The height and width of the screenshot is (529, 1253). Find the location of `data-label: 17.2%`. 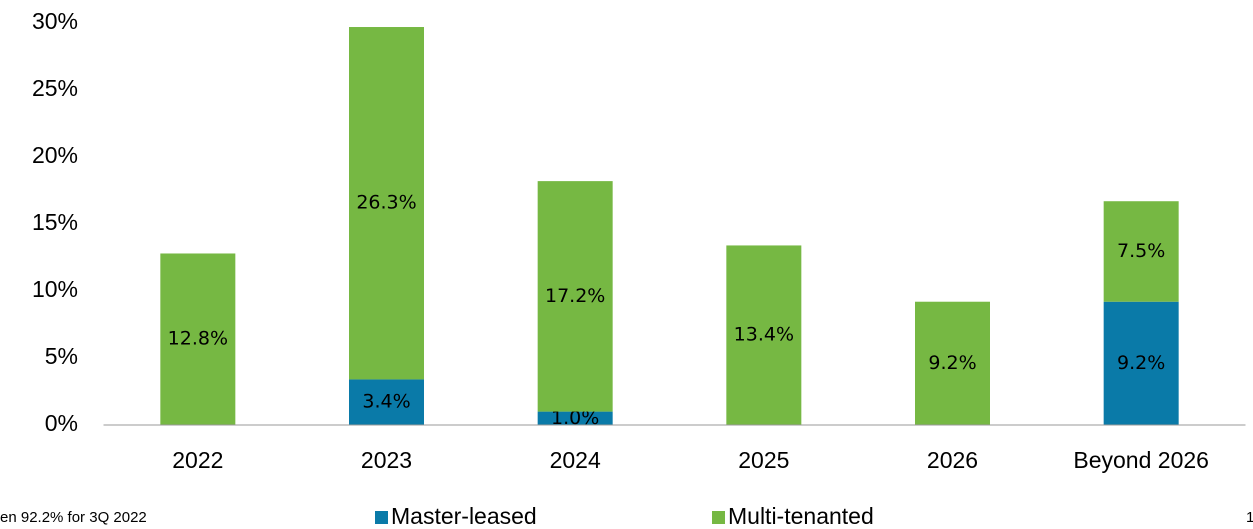

data-label: 17.2% is located at coordinates (575, 296).